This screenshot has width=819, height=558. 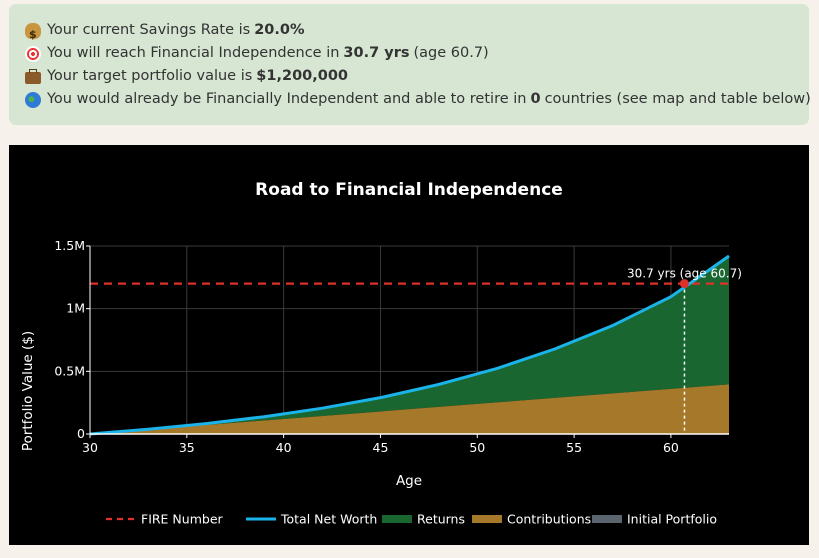 What do you see at coordinates (677, 99) in the screenshot?
I see `countries-post-text: countries (see map and table below)` at bounding box center [677, 99].